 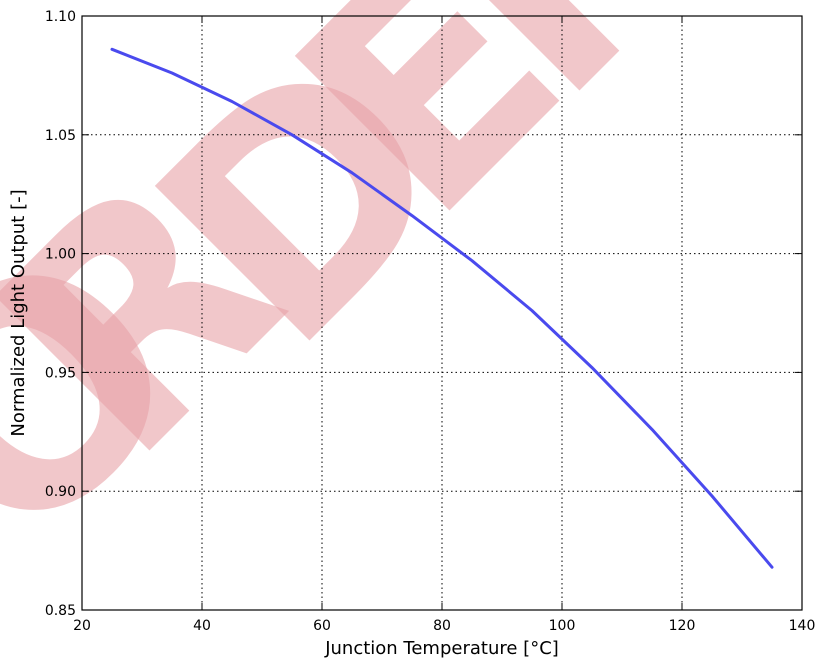 I want to click on y-tick-label: 0.90, so click(x=60, y=492).